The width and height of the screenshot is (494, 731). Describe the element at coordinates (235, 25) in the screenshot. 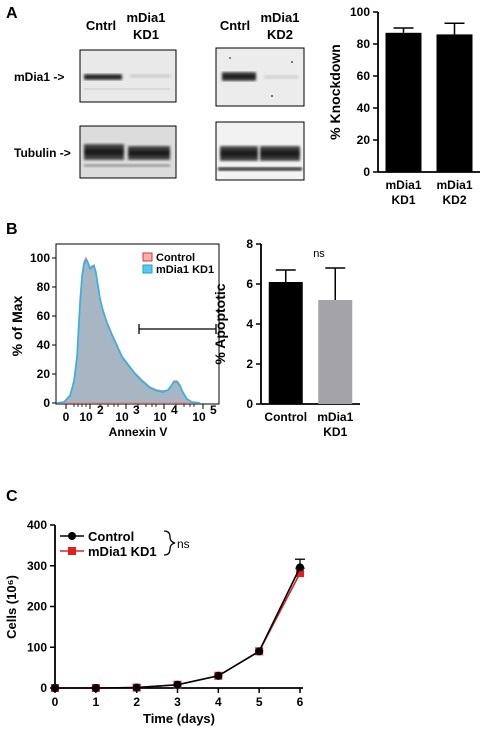

I see `blot-right-col1-label: Cntrl` at that location.